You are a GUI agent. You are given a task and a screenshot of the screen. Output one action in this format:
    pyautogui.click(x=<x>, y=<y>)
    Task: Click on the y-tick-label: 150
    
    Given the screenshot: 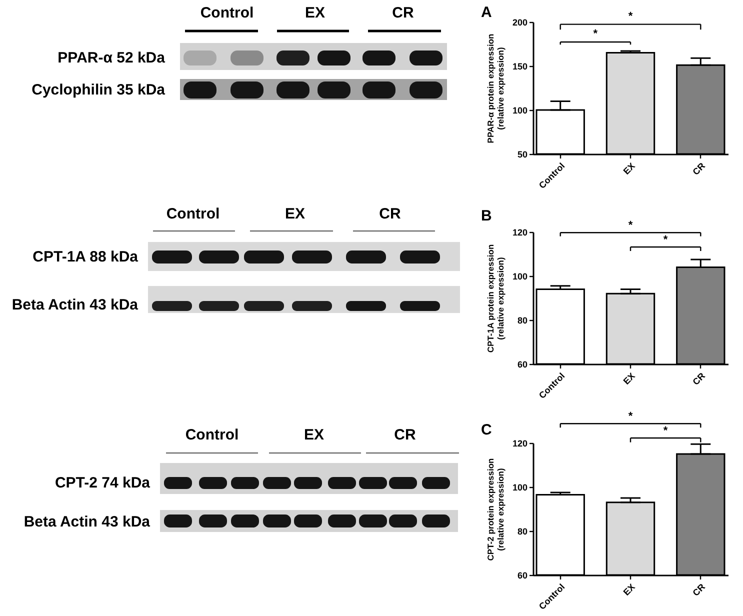 What is the action you would take?
    pyautogui.click(x=520, y=67)
    